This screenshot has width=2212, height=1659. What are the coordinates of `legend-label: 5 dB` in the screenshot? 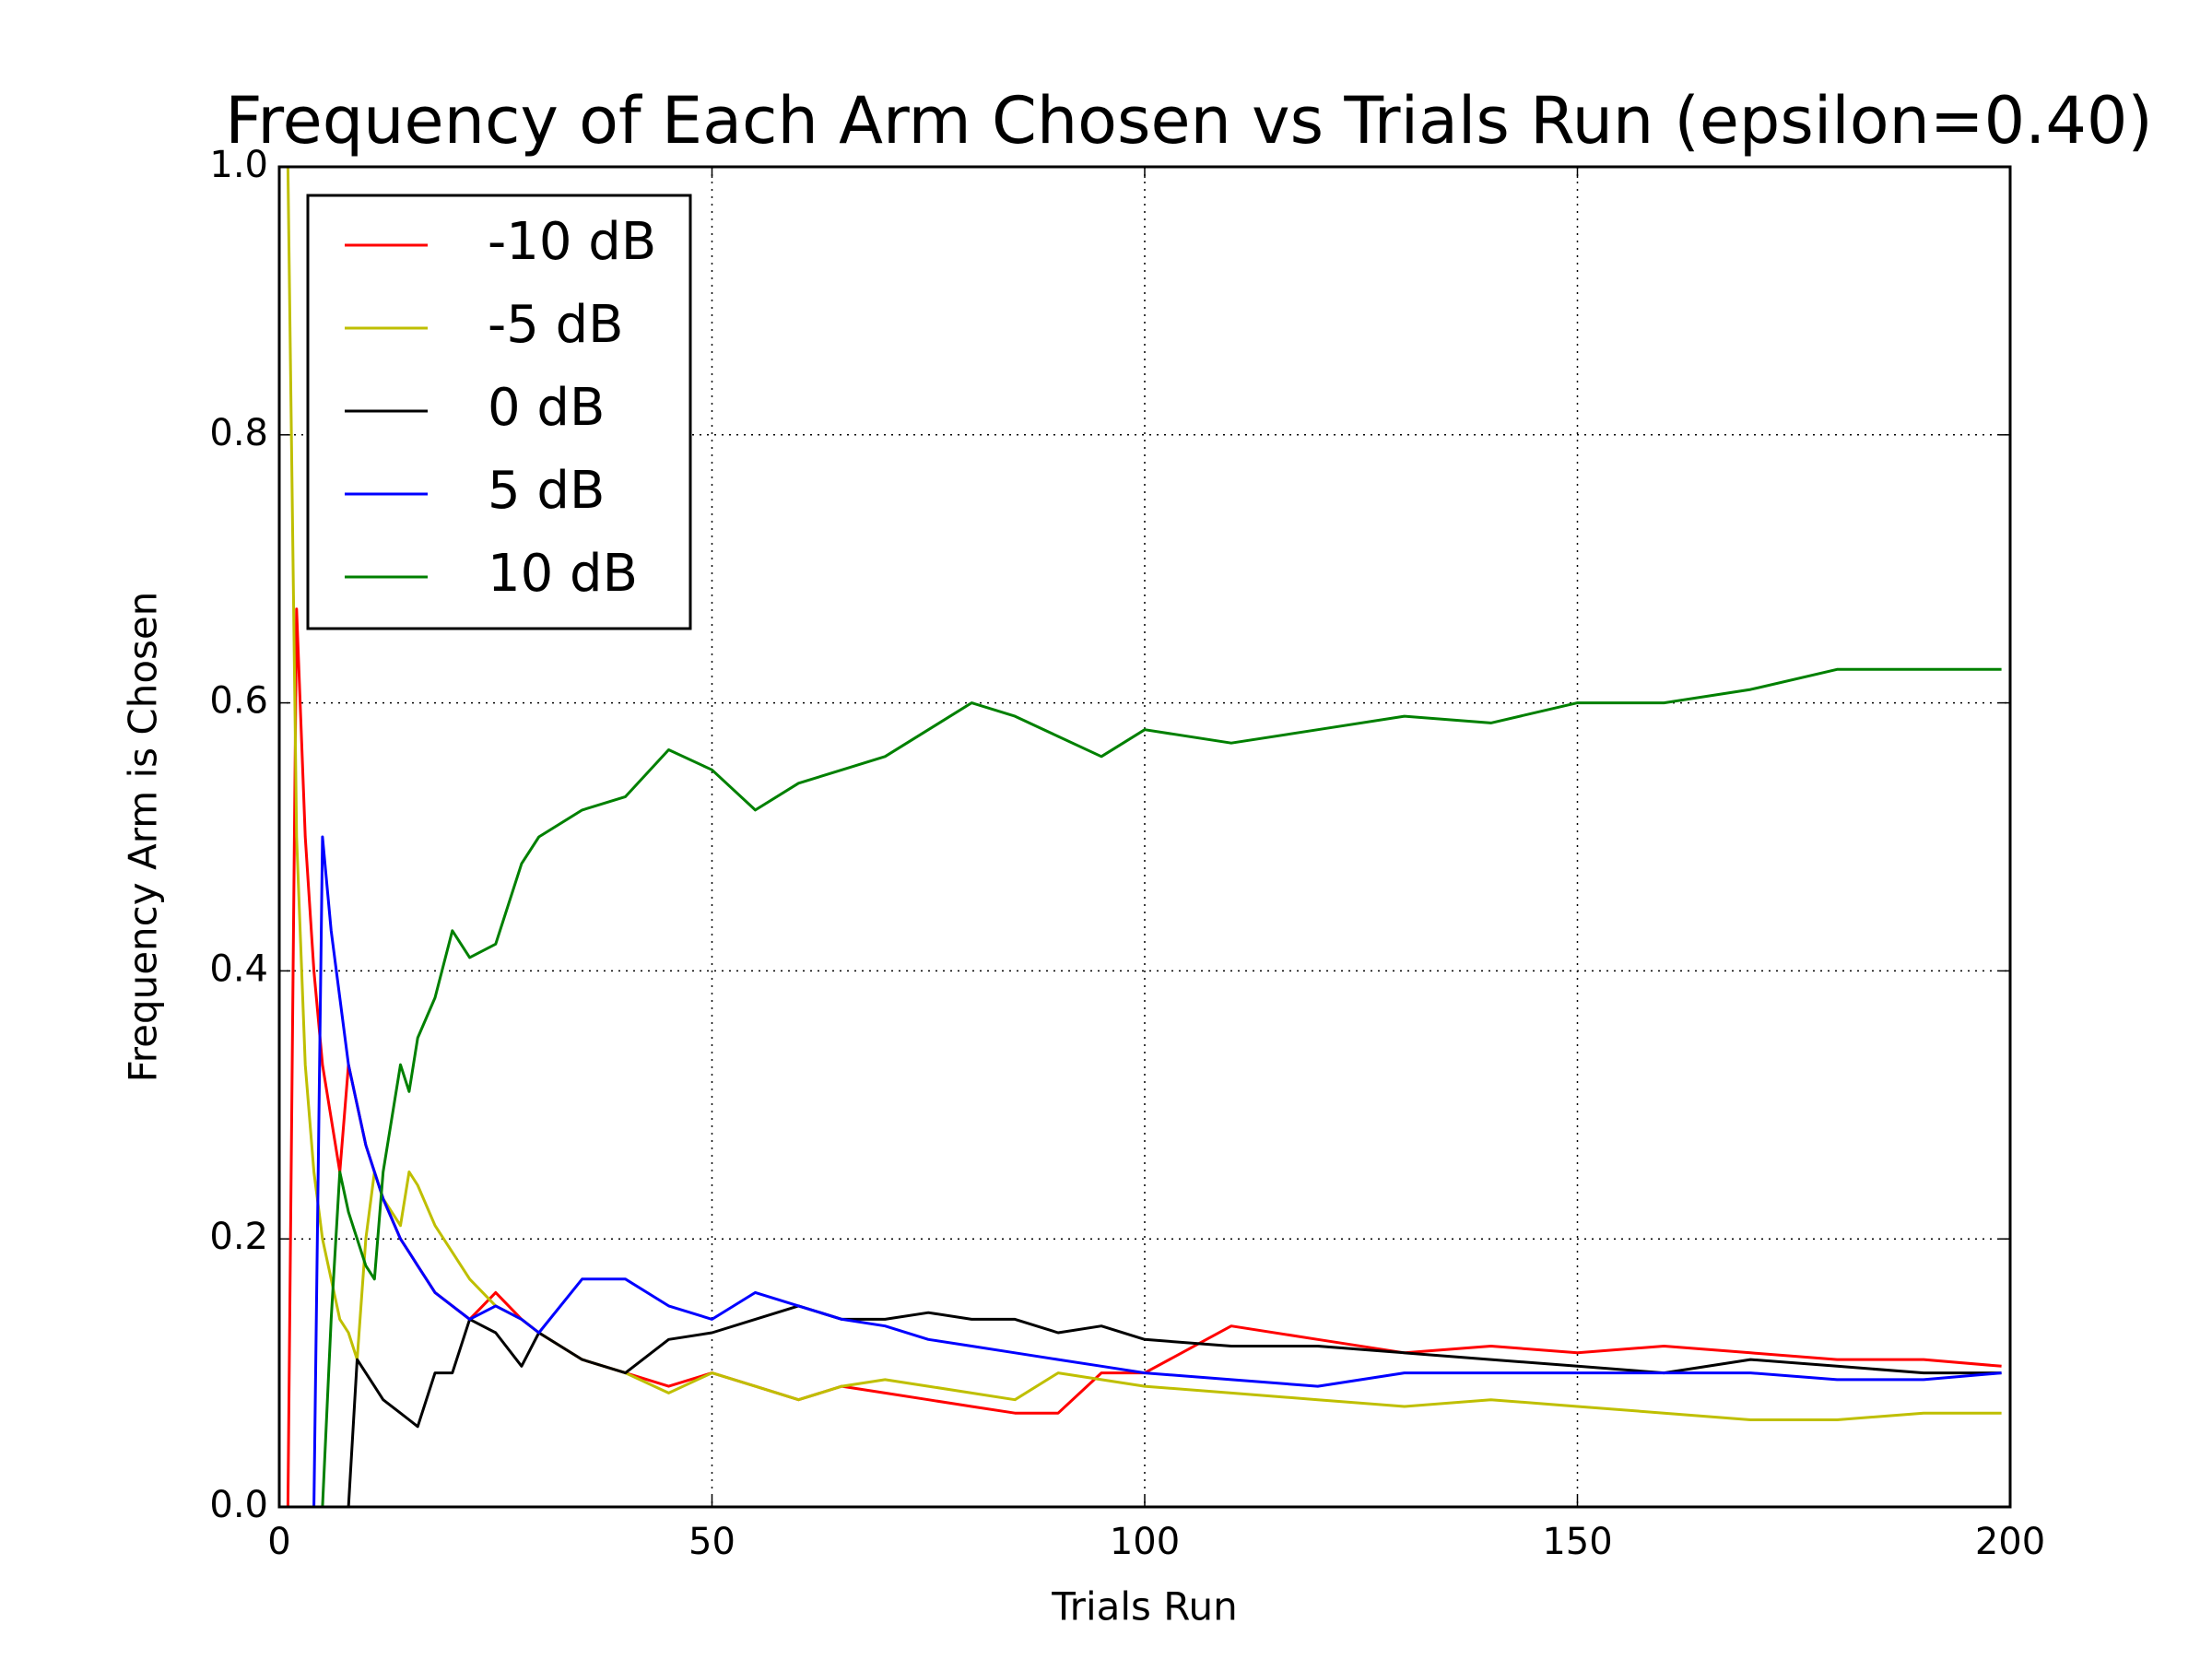 It's located at (546, 491).